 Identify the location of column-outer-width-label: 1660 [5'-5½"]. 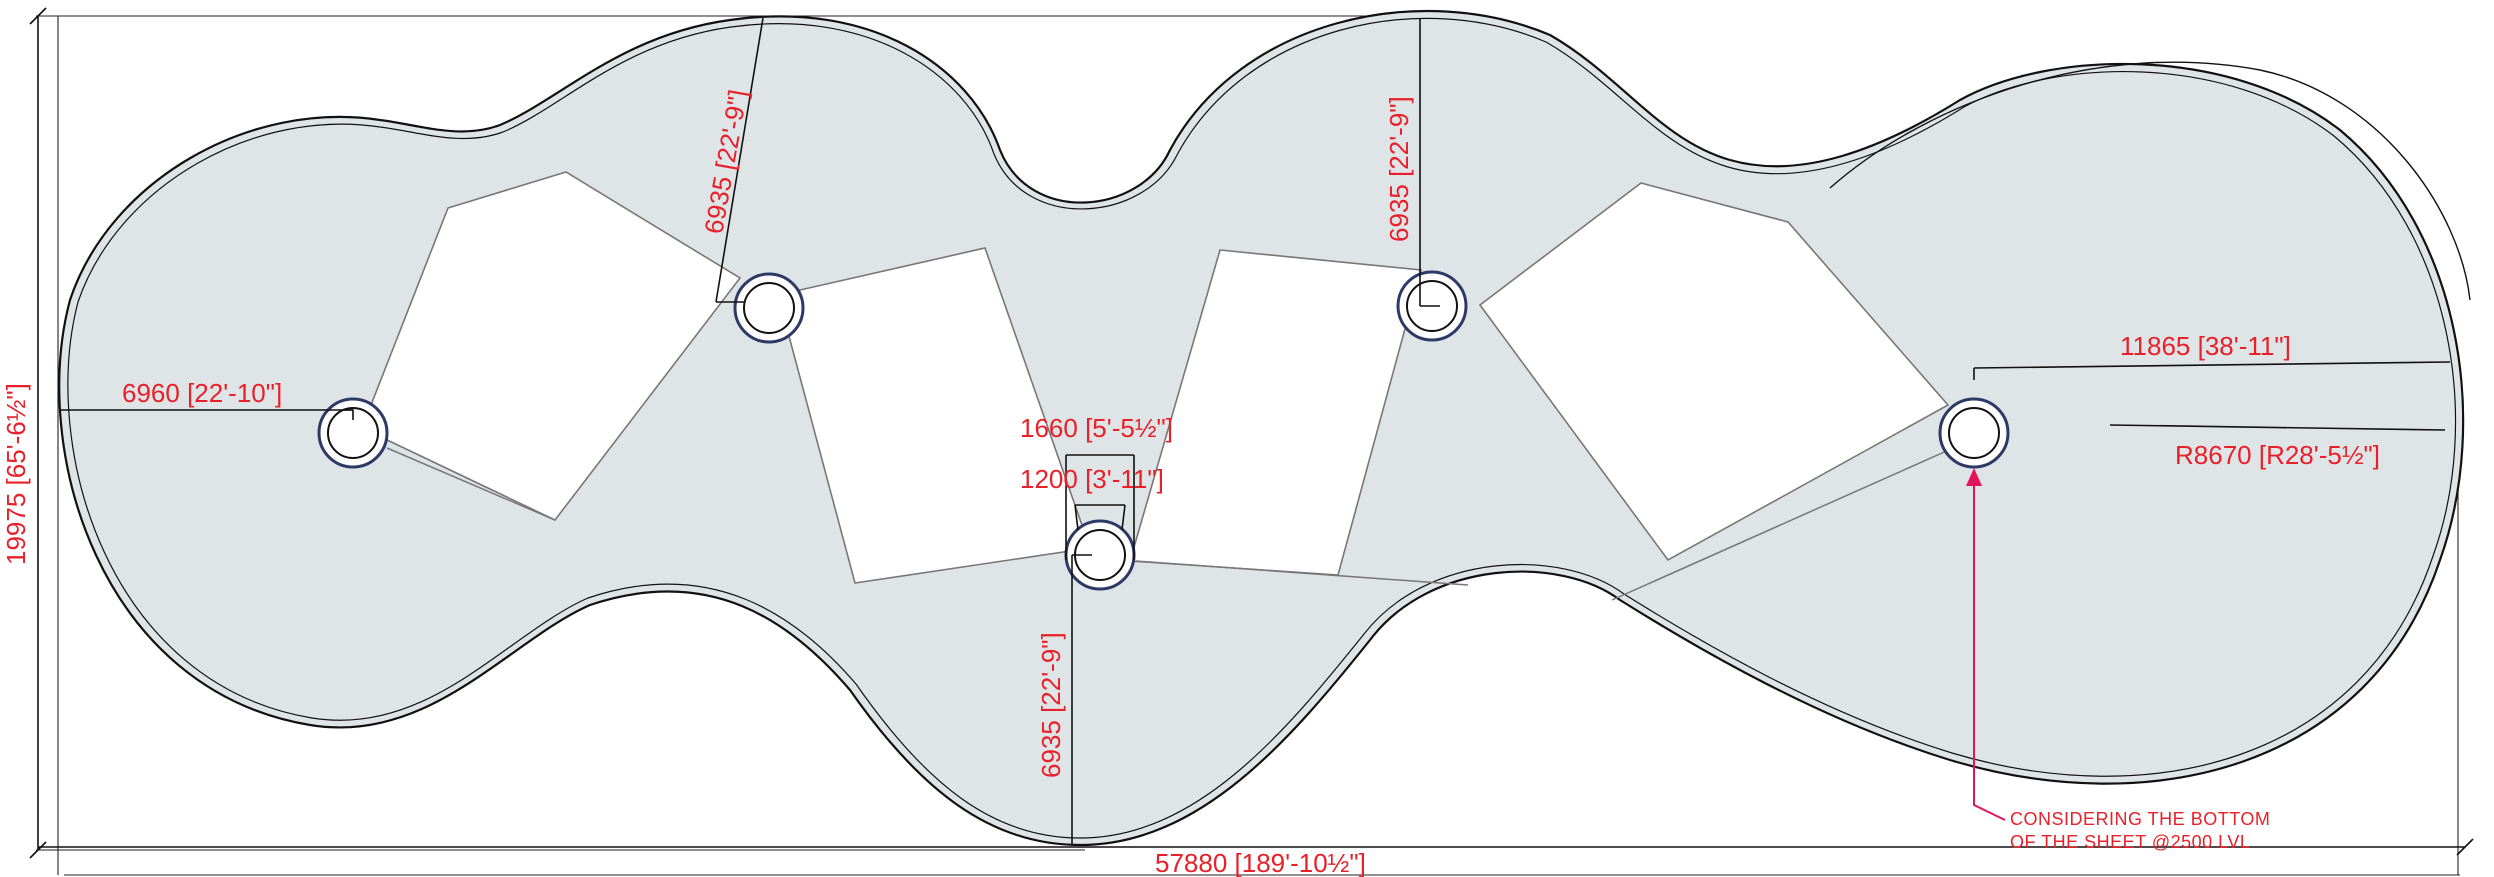
(1096, 428).